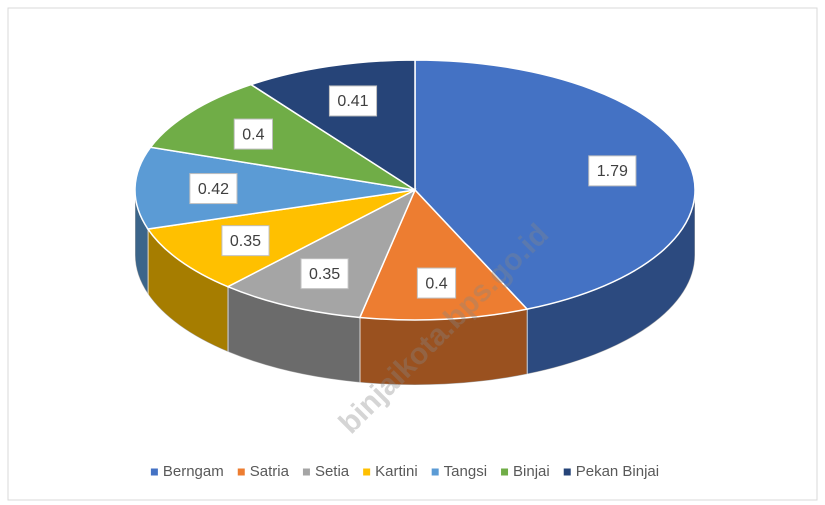  I want to click on value-label: 0.42, so click(213, 189).